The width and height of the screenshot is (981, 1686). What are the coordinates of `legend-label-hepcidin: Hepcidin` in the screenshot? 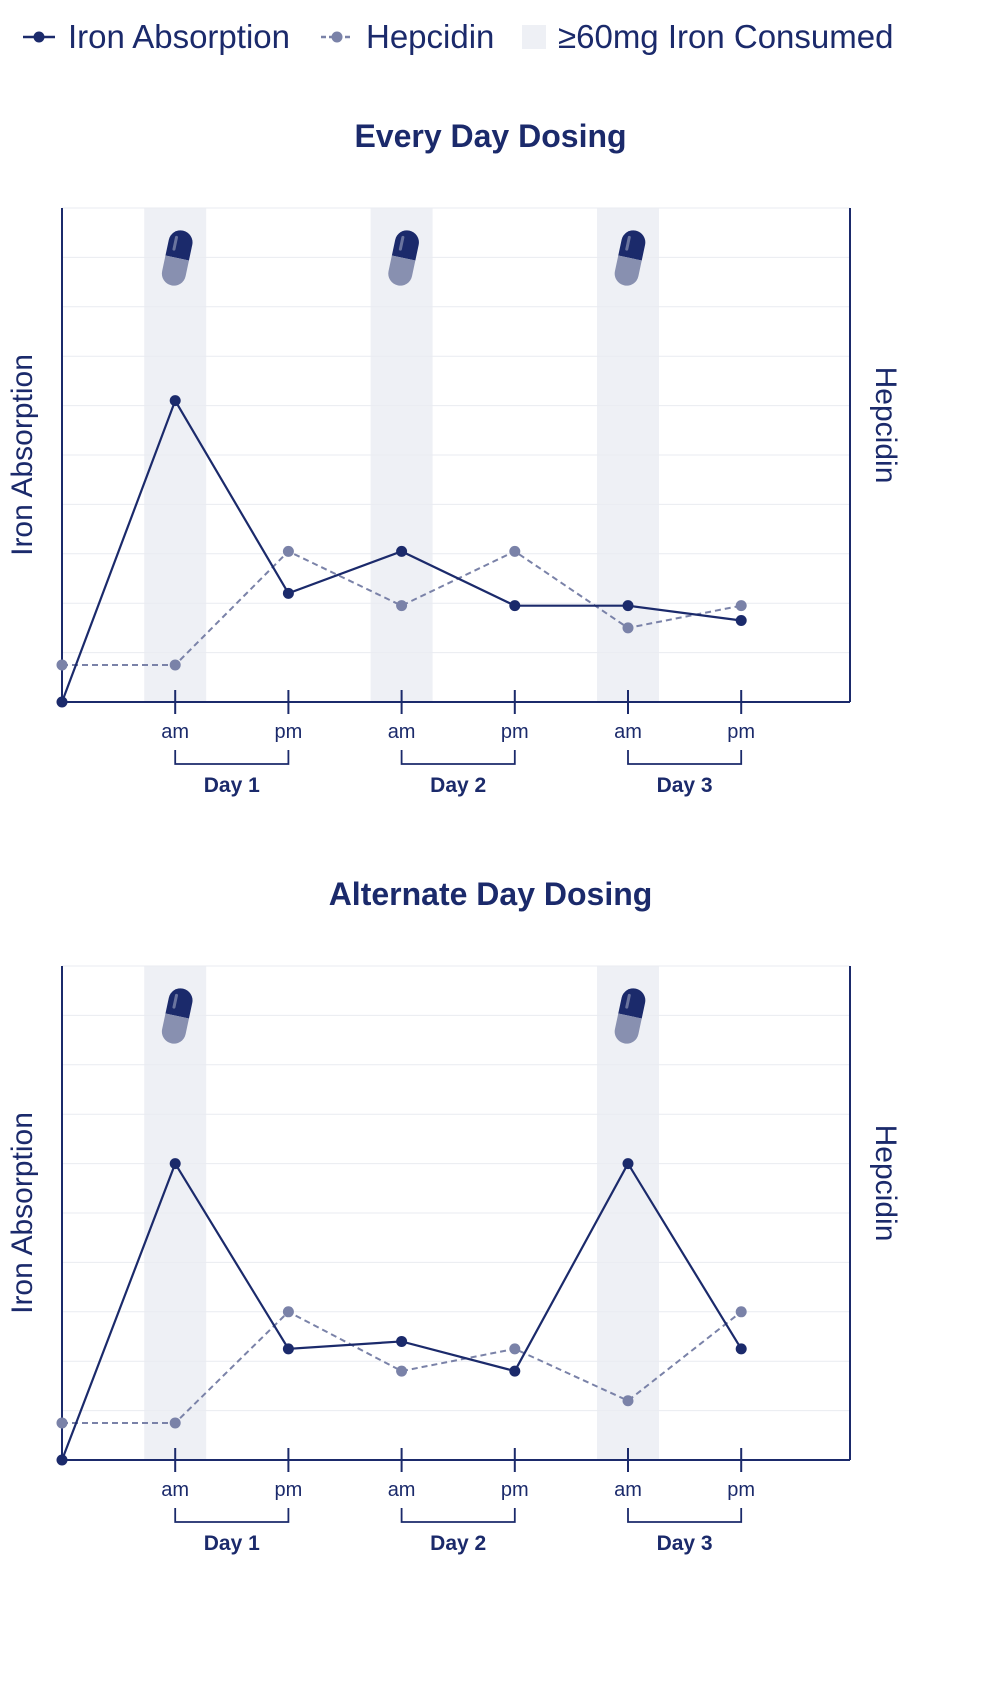 It's located at (430, 36).